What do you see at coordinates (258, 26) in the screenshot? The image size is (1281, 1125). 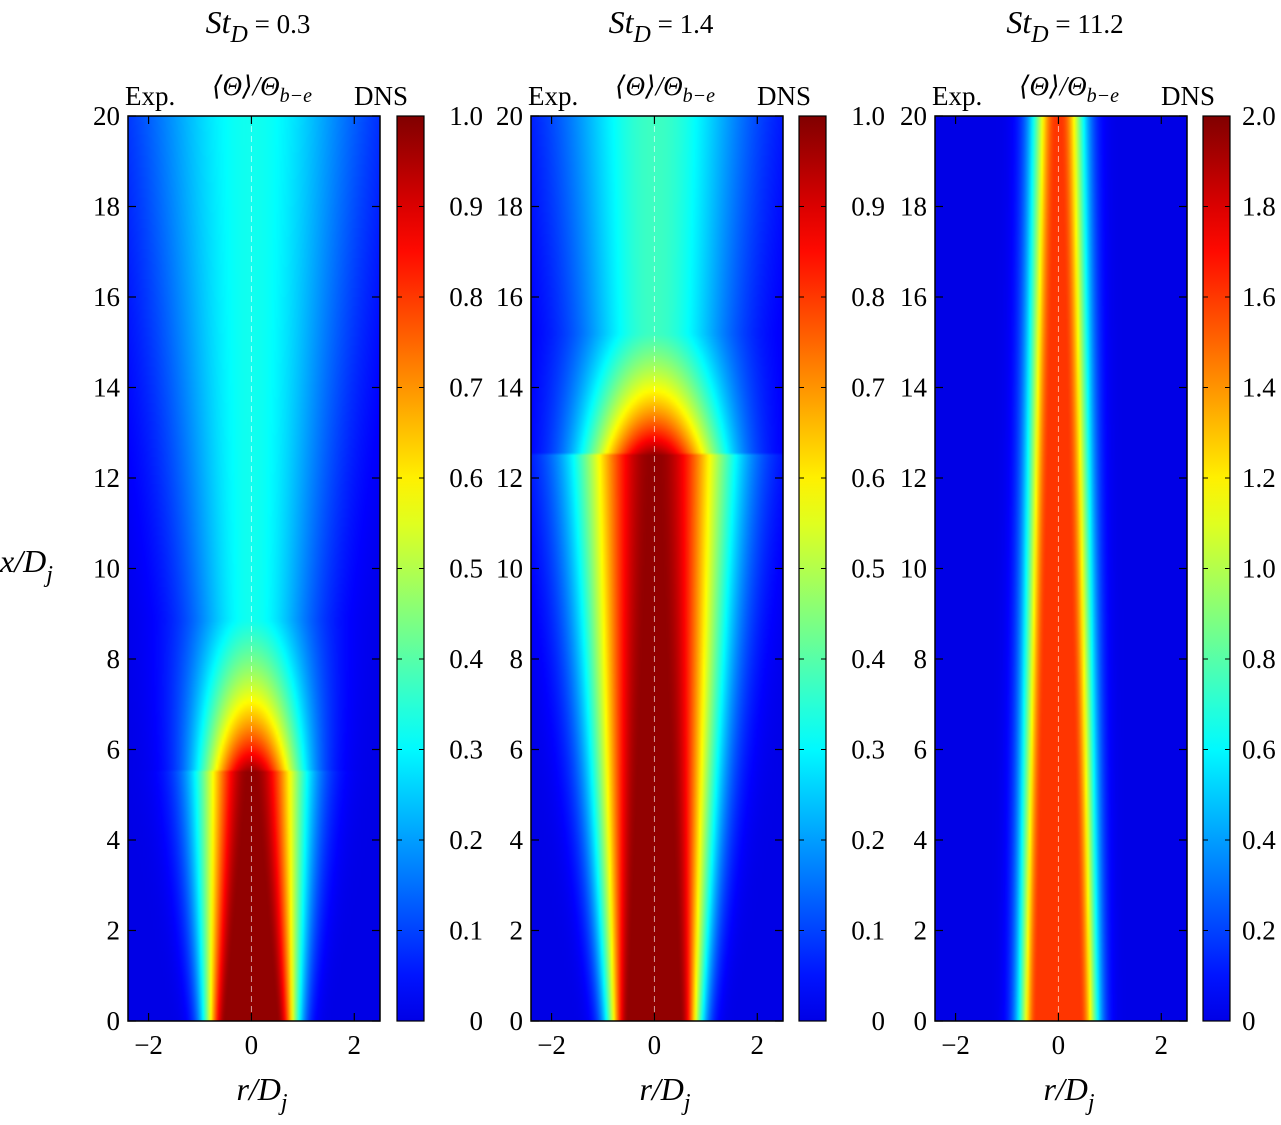 I see `panel-title: StD = 0.3` at bounding box center [258, 26].